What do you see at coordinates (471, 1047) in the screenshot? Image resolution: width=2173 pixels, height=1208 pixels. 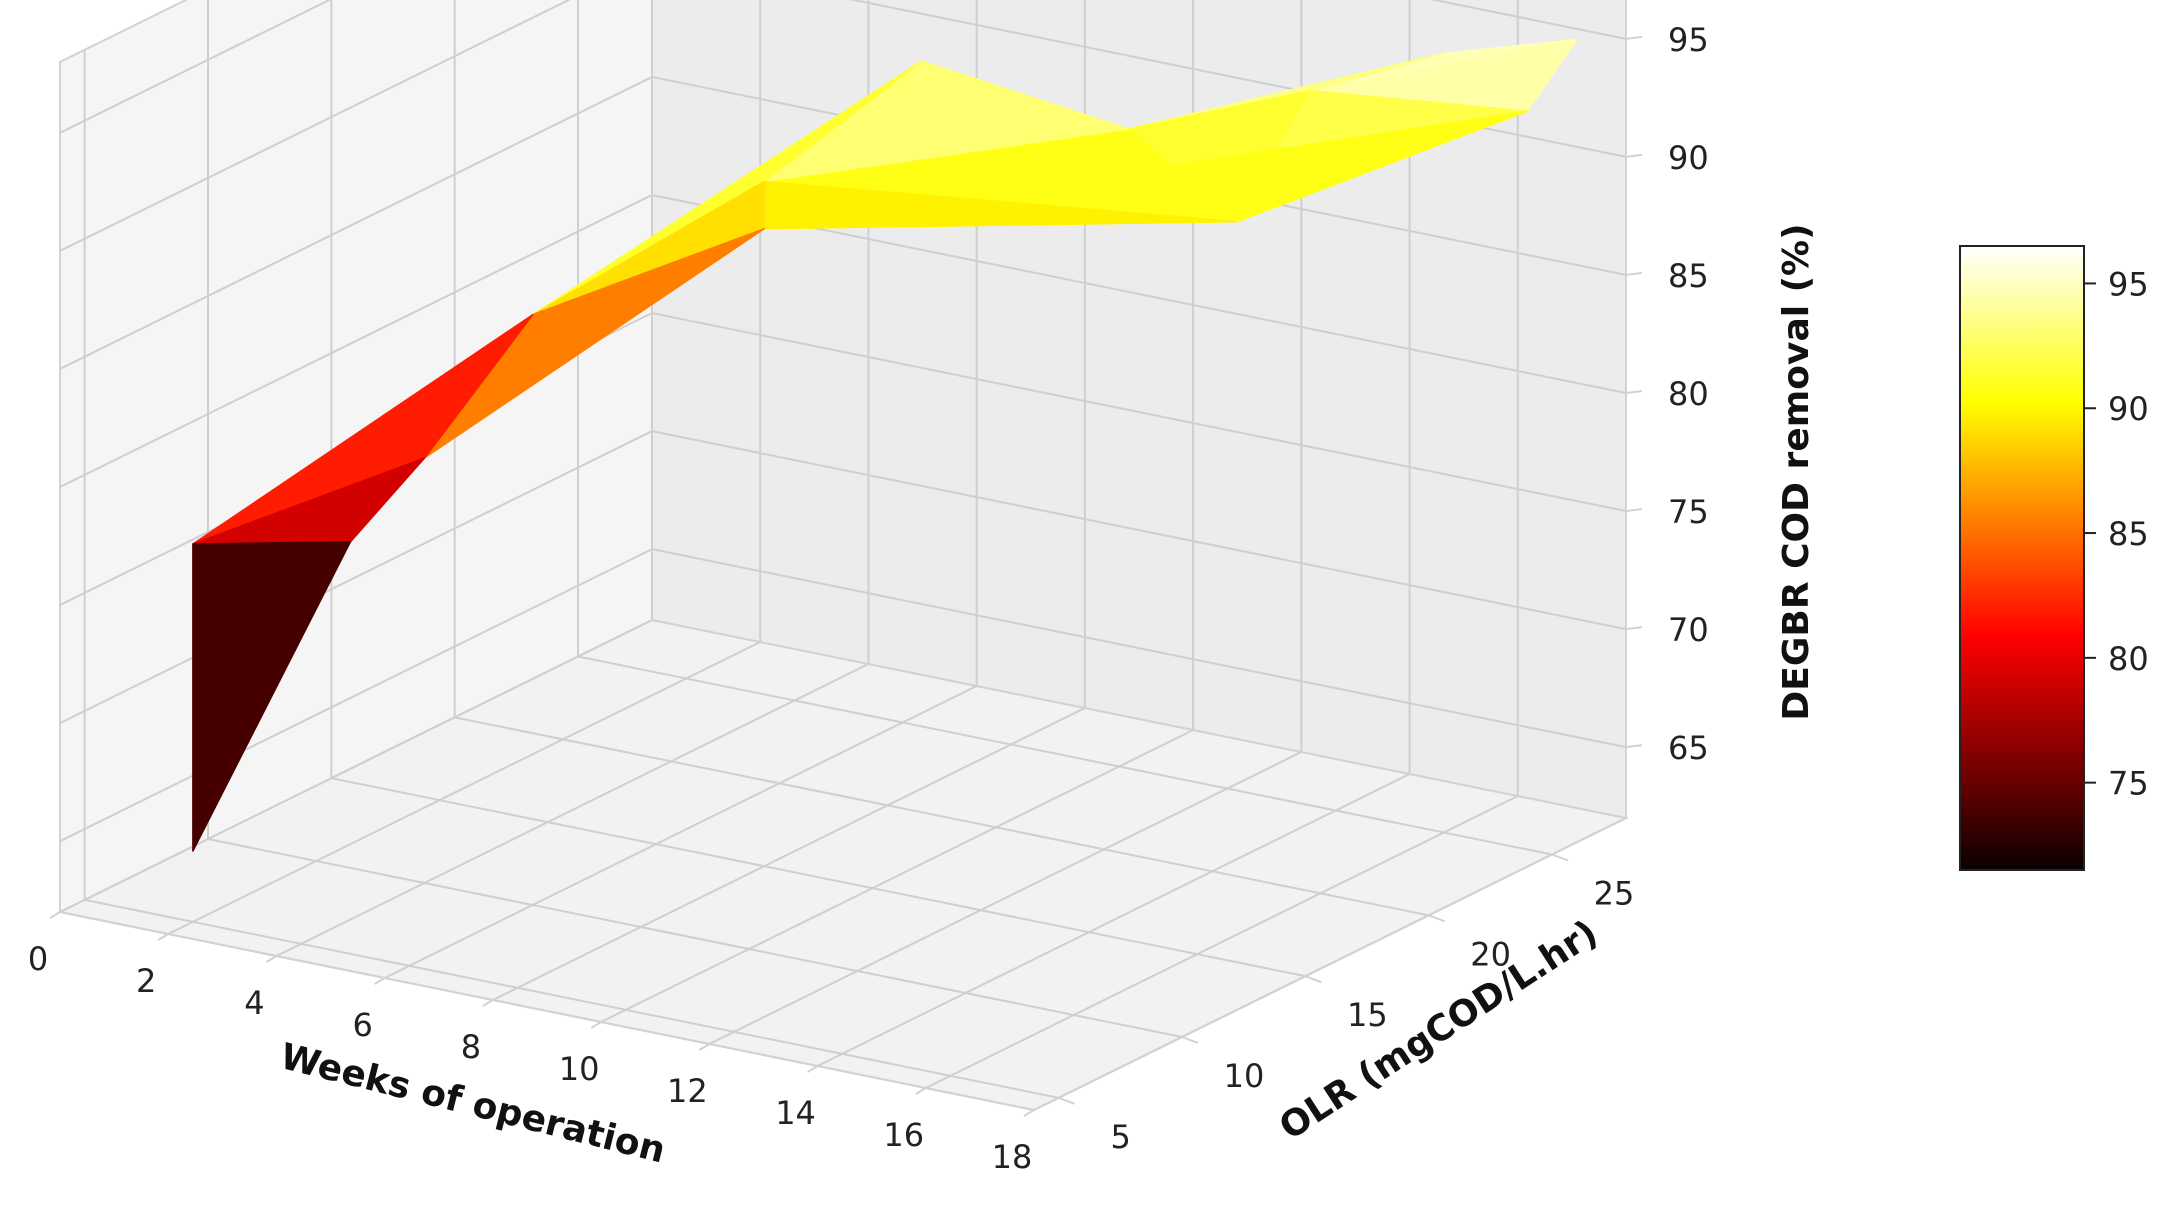 I see `x-tick-label: 8` at bounding box center [471, 1047].